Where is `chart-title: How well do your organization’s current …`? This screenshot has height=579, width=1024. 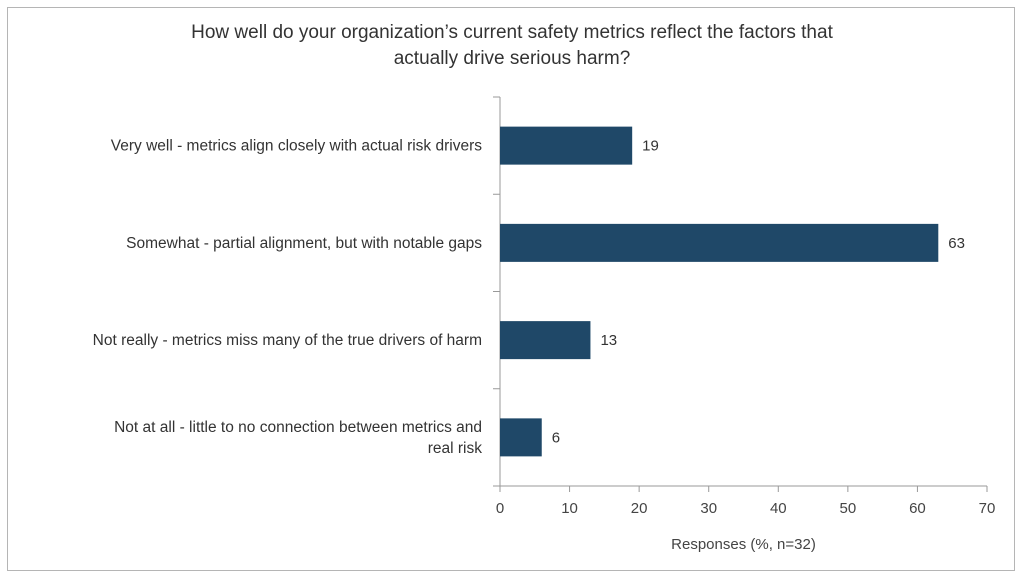
chart-title: How well do your organization’s current … is located at coordinates (512, 46).